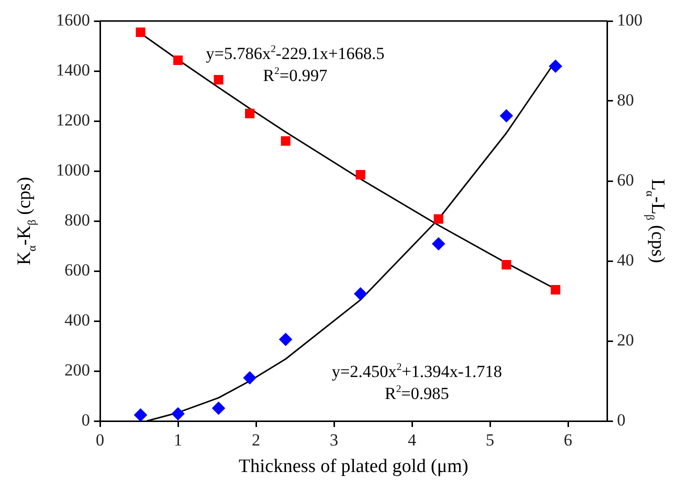  What do you see at coordinates (568, 440) in the screenshot?
I see `x-tick-label: 6` at bounding box center [568, 440].